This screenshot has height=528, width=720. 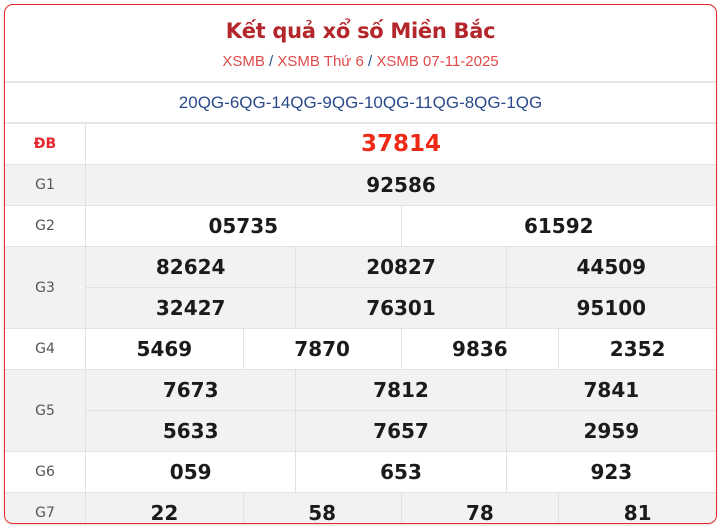 What do you see at coordinates (610, 472) in the screenshot?
I see `prize-number: 923` at bounding box center [610, 472].